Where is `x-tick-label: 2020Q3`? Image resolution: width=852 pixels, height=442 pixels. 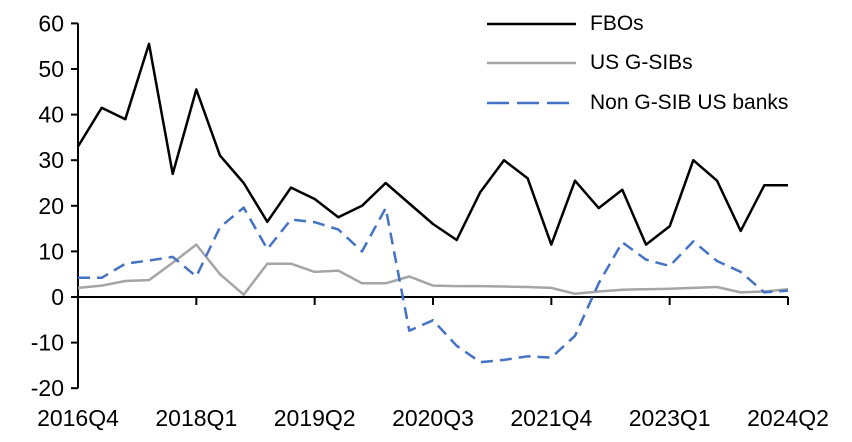 x-tick-label: 2020Q3 is located at coordinates (433, 418).